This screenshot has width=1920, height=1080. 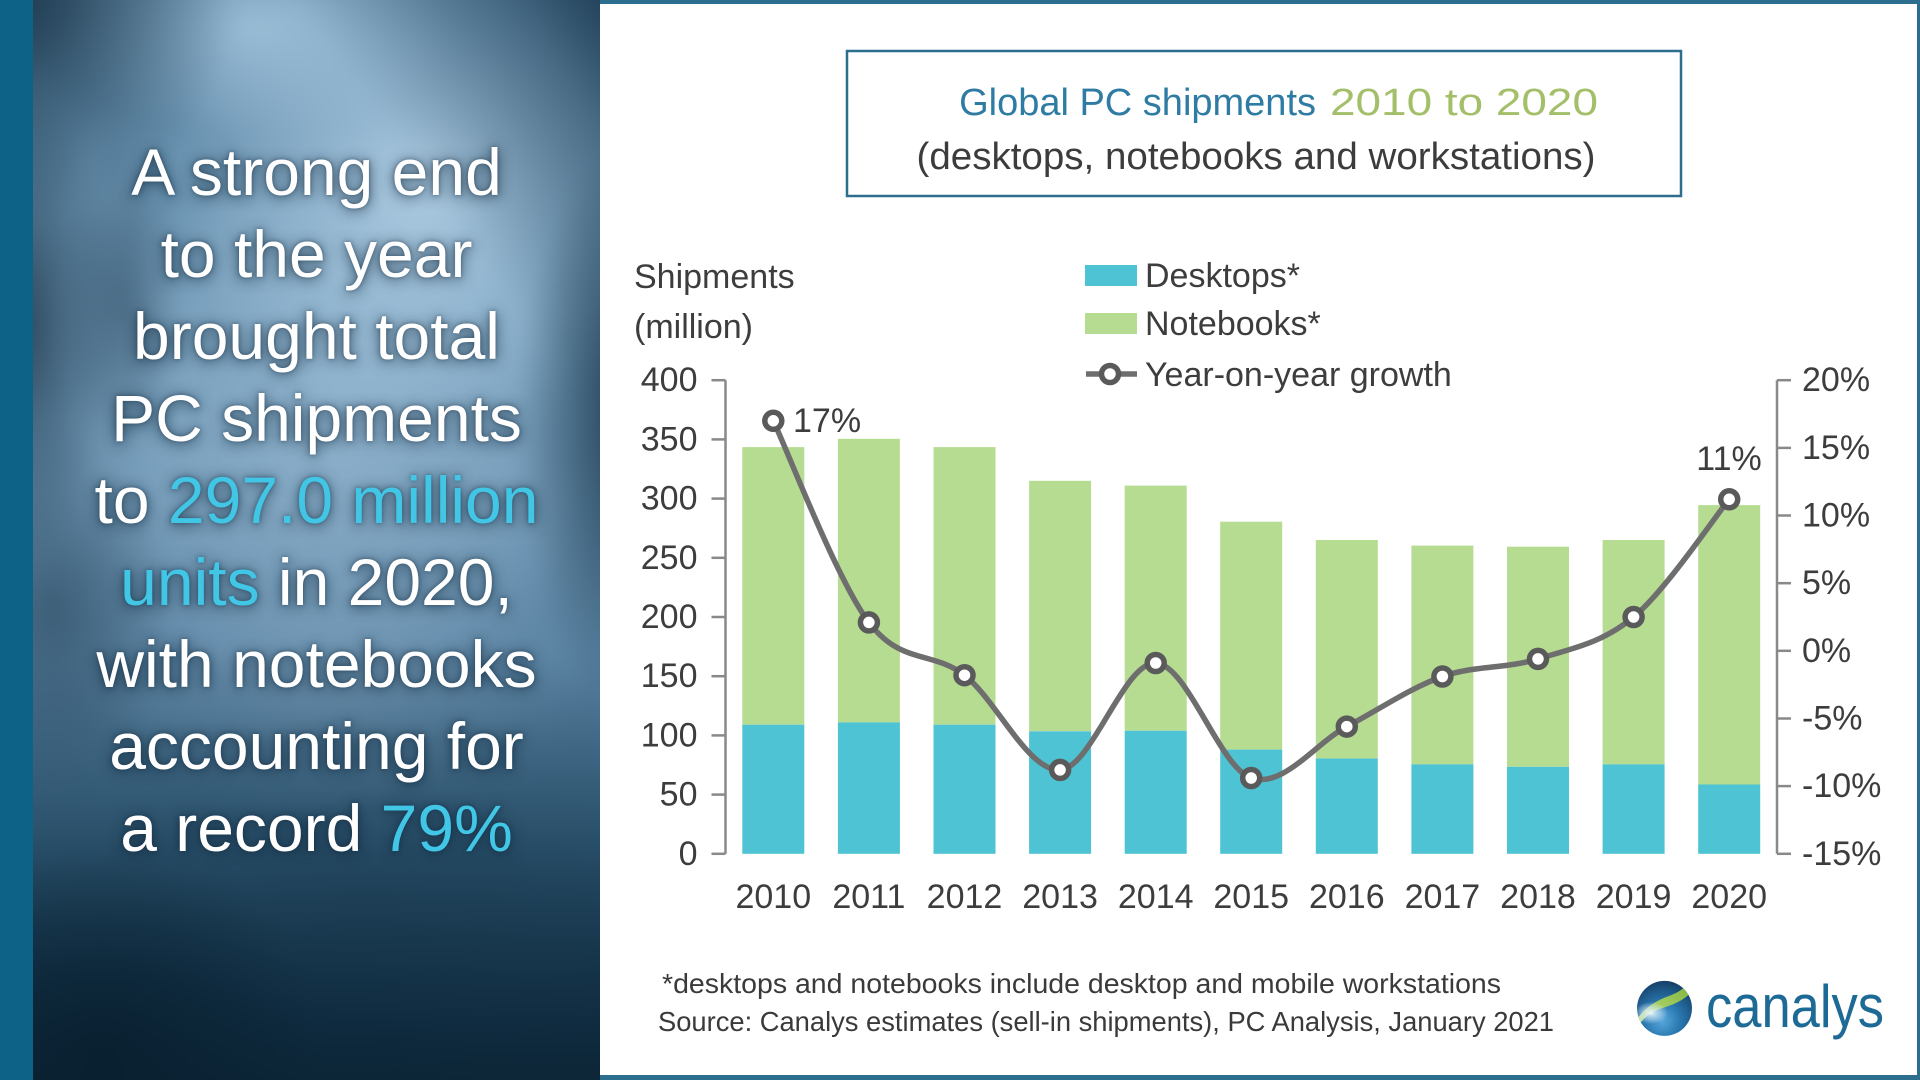 I want to click on svg-text: Desktops*, so click(x=1222, y=276).